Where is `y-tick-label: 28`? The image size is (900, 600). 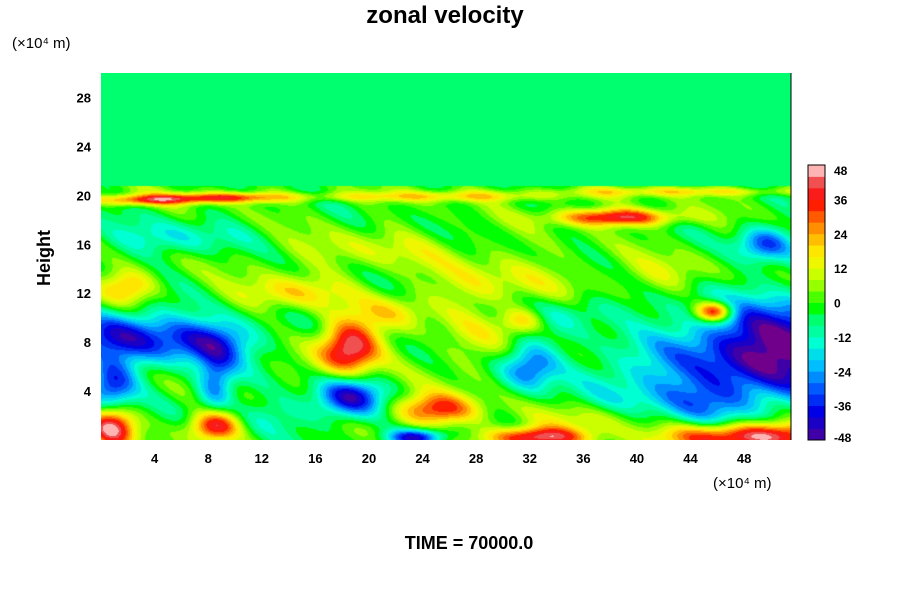
y-tick-label: 28 is located at coordinates (84, 97).